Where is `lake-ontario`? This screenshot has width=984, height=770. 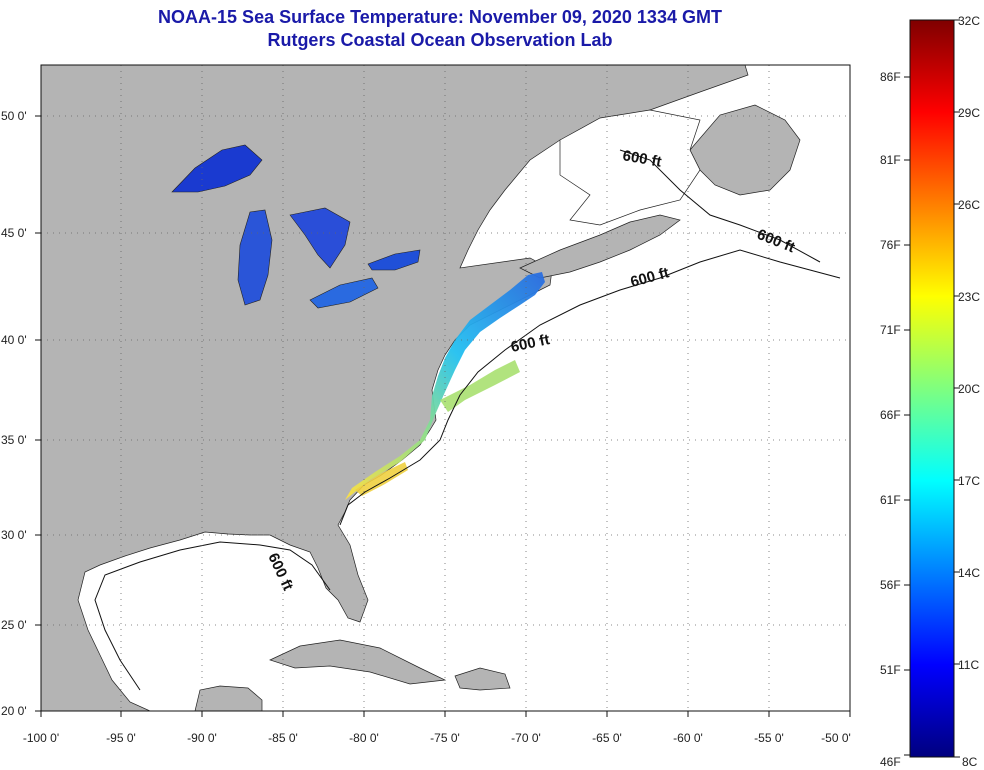 lake-ontario is located at coordinates (394, 260).